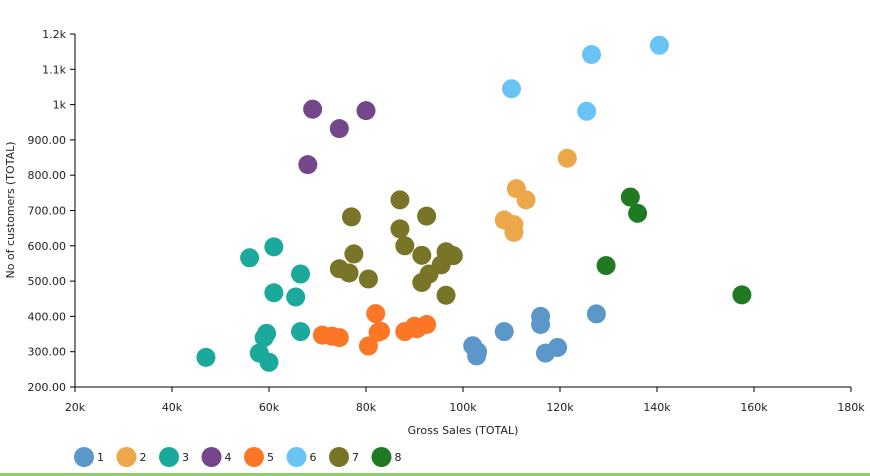 This screenshot has width=870, height=476. I want to click on legend-label-8: 8, so click(398, 457).